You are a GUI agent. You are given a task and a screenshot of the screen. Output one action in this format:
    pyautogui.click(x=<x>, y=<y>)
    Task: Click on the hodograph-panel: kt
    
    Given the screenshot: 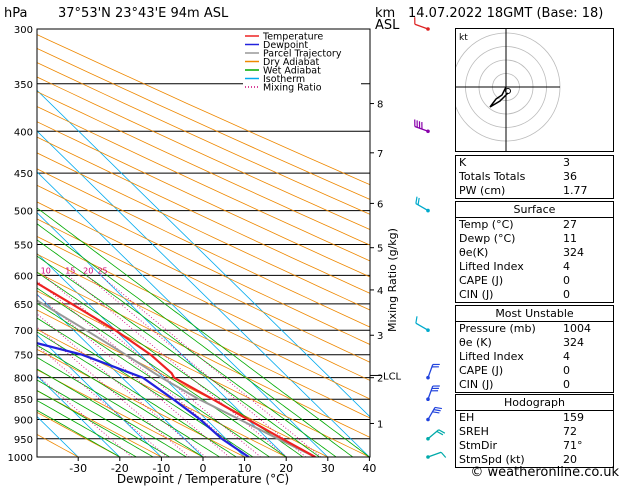 What is the action you would take?
    pyautogui.click(x=532, y=90)
    